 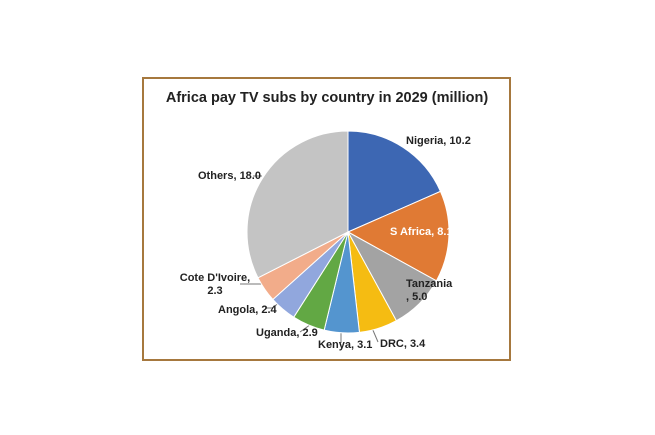 What do you see at coordinates (287, 333) in the screenshot?
I see `data-label: Uganda, 2.9` at bounding box center [287, 333].